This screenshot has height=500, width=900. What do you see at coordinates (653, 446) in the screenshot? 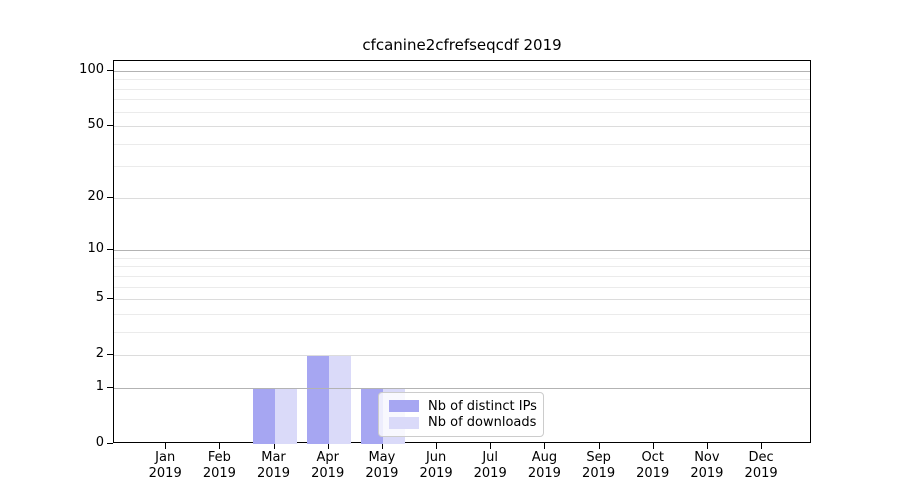
I see `x-tick-mark-oct` at bounding box center [653, 446].